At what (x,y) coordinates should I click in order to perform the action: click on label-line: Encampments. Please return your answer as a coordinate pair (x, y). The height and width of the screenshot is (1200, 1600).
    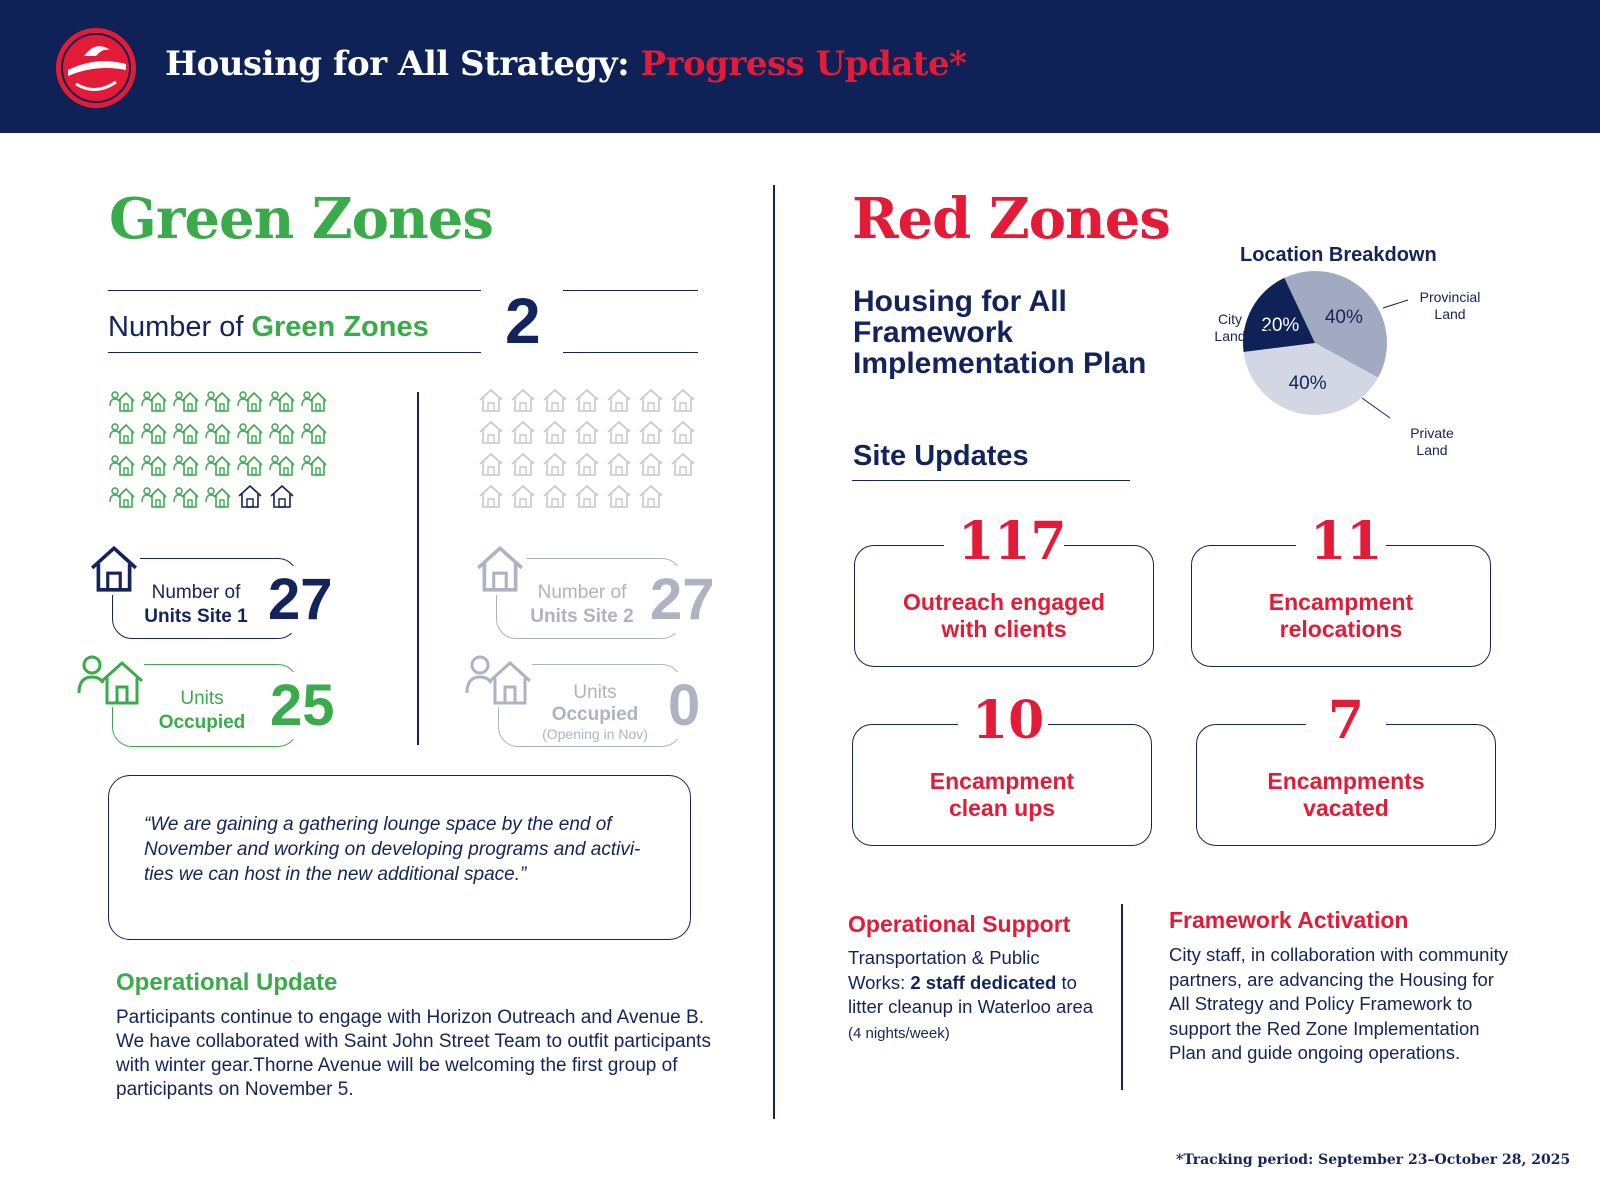
    Looking at the image, I should click on (1346, 781).